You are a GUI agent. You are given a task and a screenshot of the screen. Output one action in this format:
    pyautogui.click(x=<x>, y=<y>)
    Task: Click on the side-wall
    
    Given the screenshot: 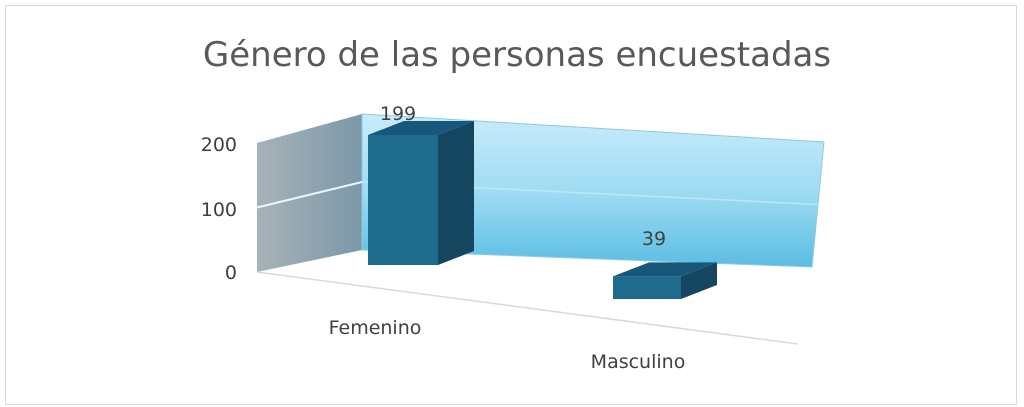 What is the action you would take?
    pyautogui.click(x=309, y=193)
    